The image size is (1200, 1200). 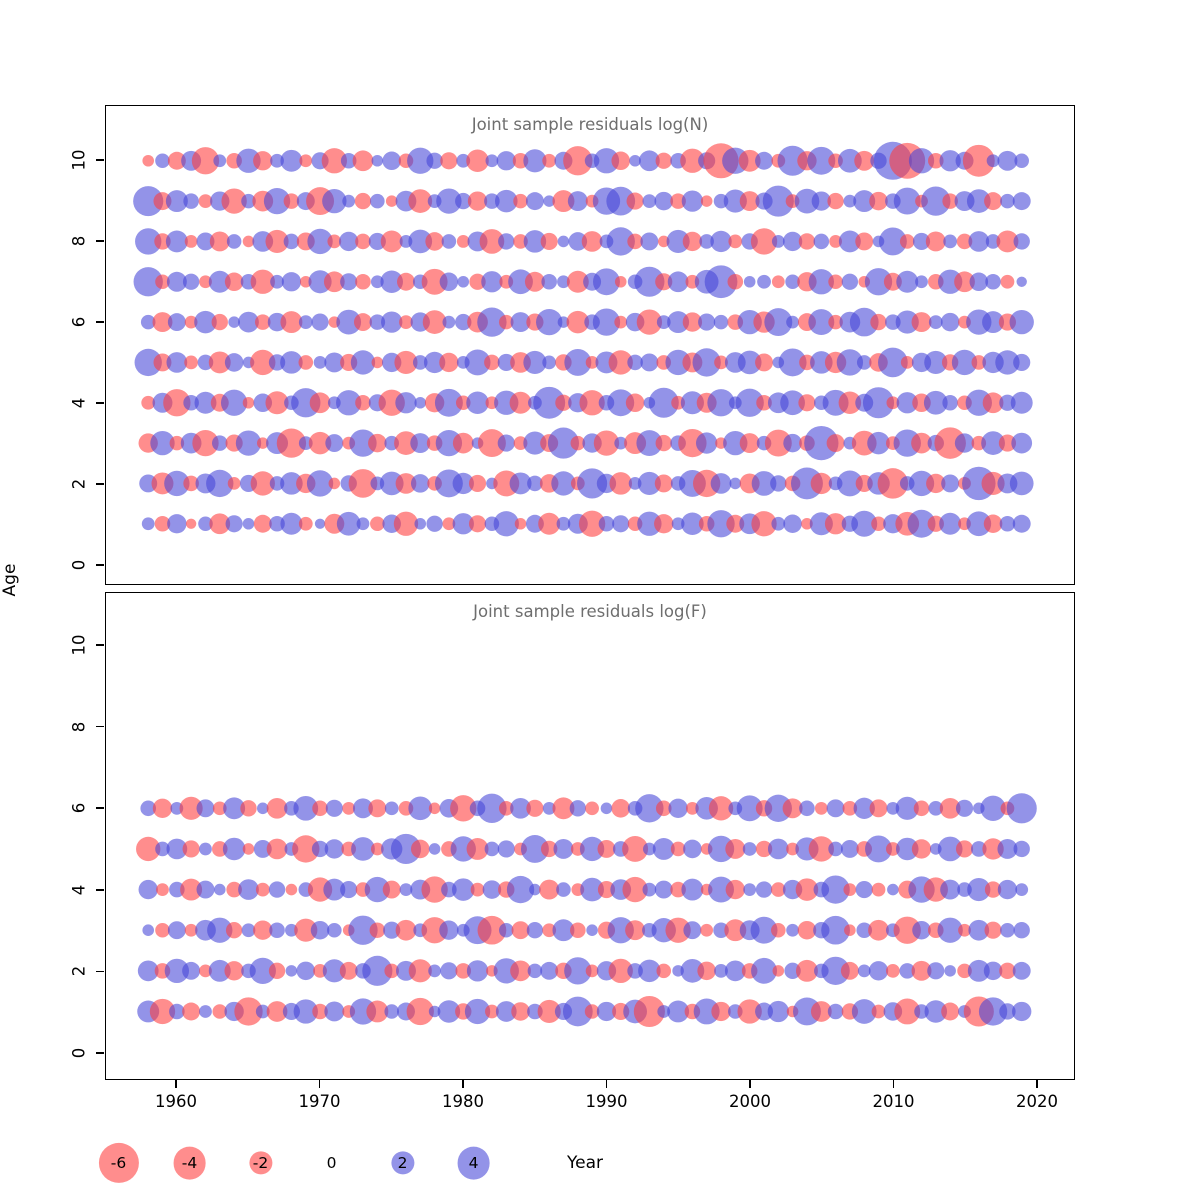 What do you see at coordinates (79, 565) in the screenshot?
I see `y-tick-label: 0` at bounding box center [79, 565].